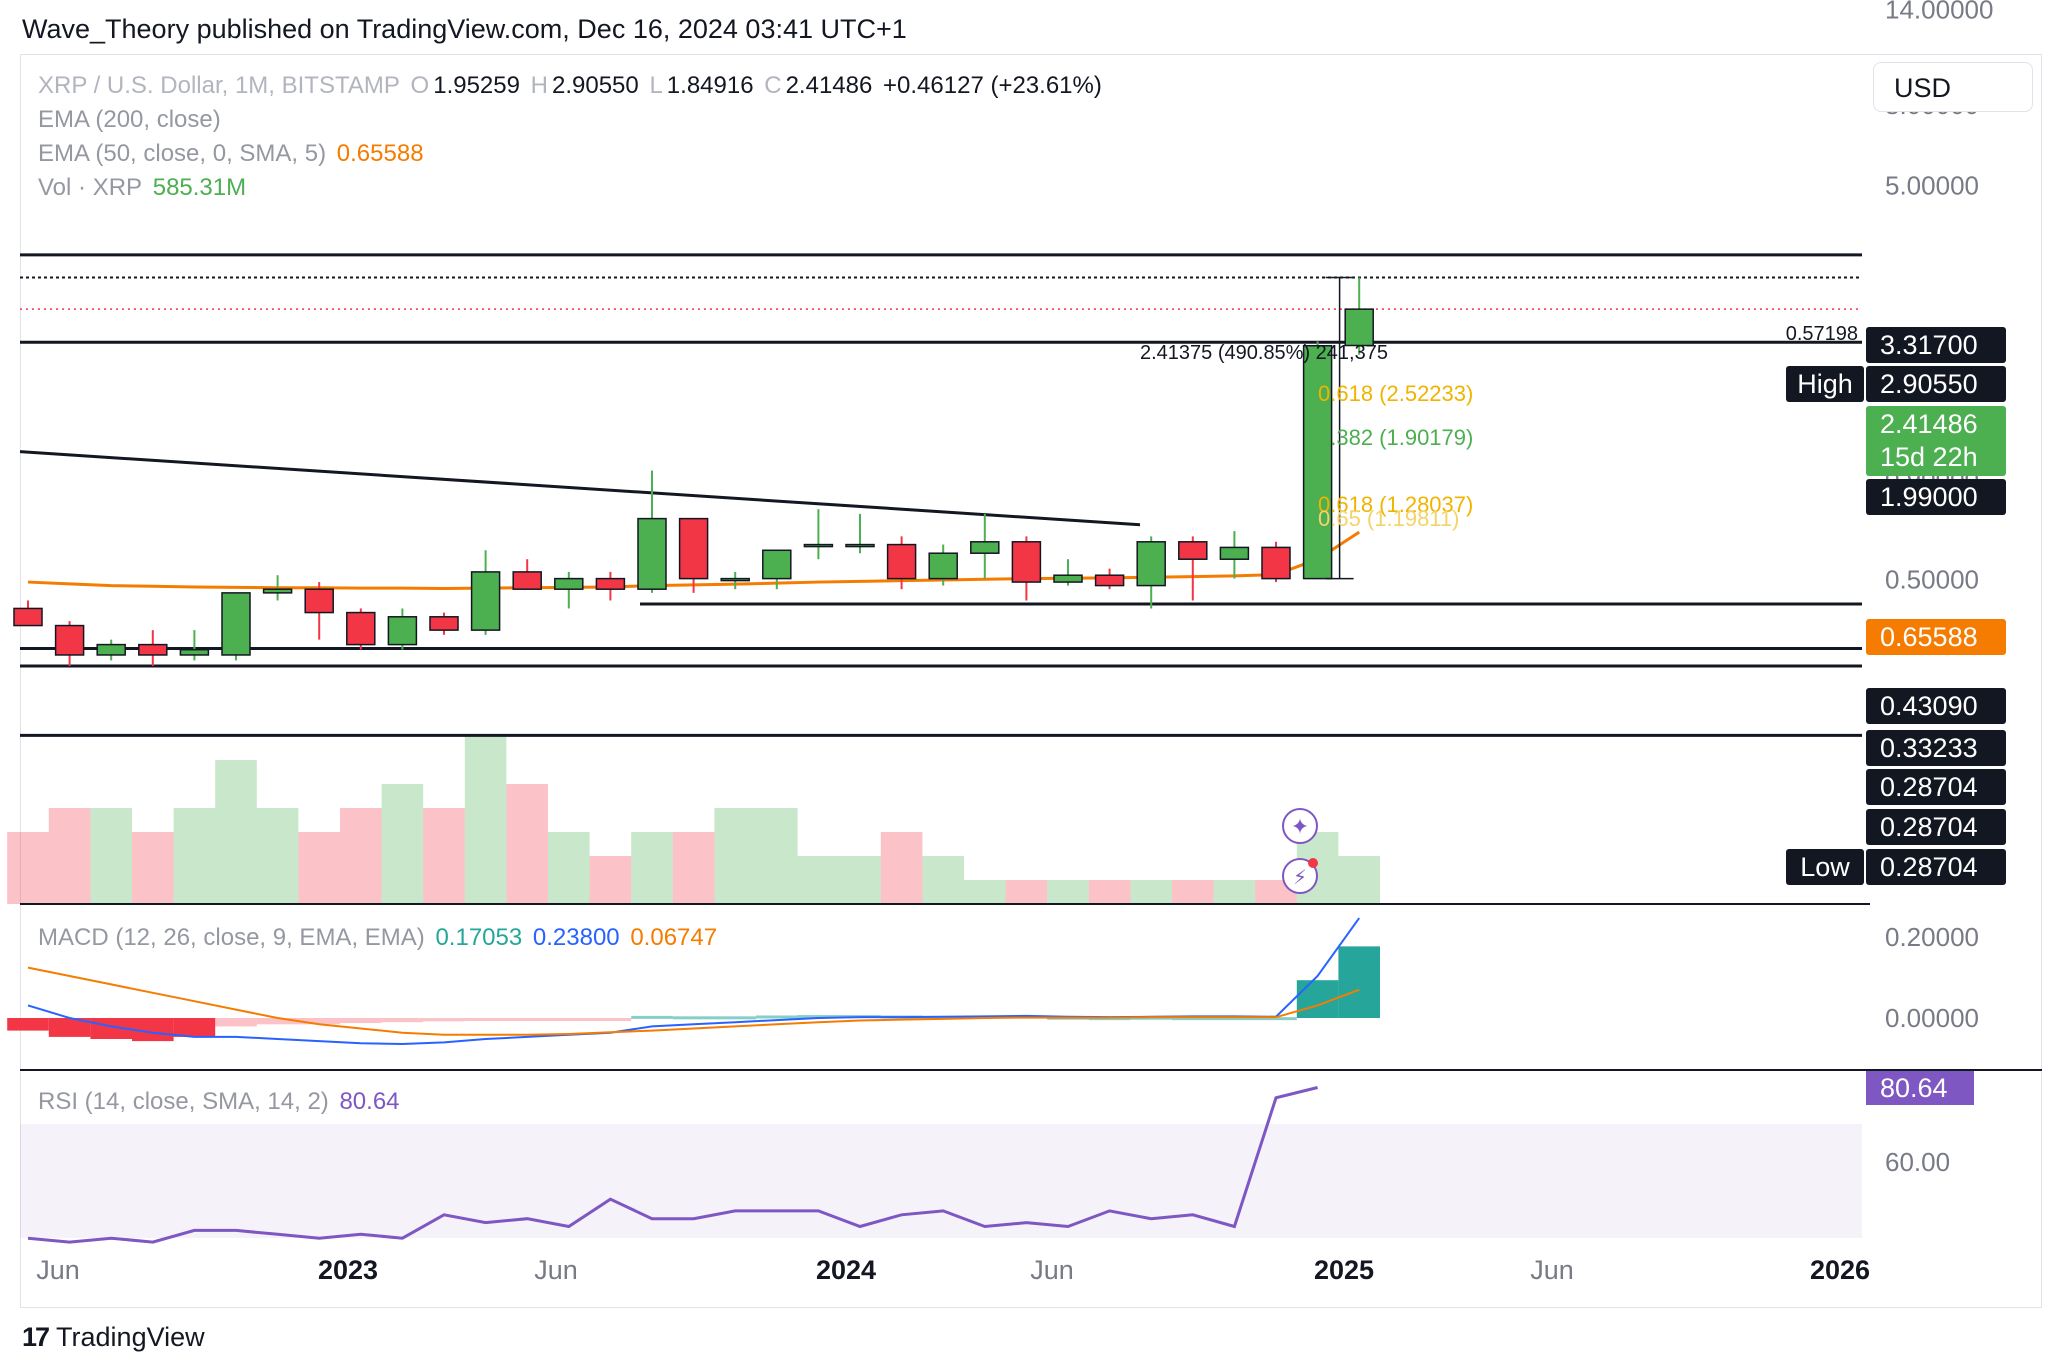 The height and width of the screenshot is (1372, 2052). I want to click on fib-065-label: 0.65 (1.19811), so click(1388, 518).